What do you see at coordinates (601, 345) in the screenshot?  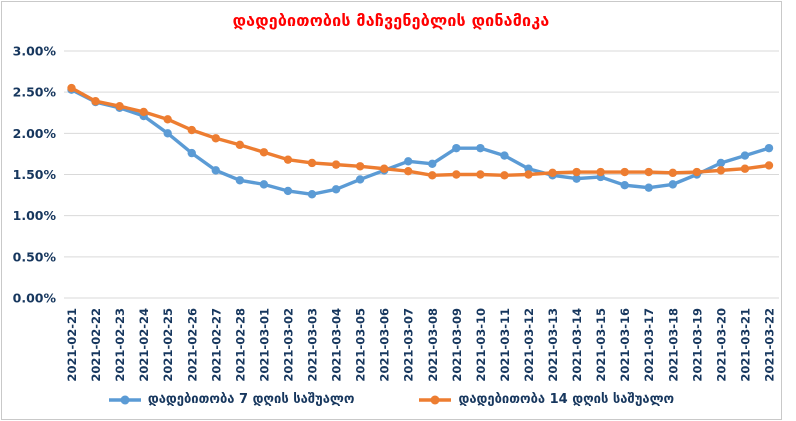 I see `x-axis-label: 2021-03-15` at bounding box center [601, 345].